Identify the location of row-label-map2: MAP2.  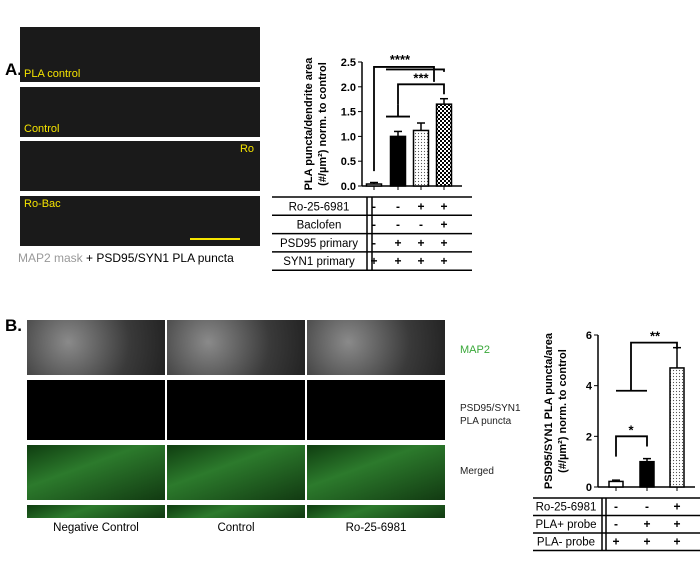
(475, 350).